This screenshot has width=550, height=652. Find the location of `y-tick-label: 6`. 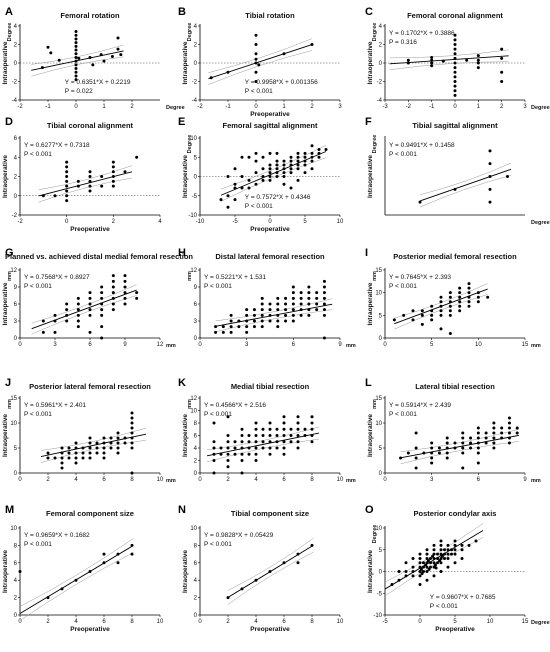

y-tick-label: 6 is located at coordinates (16, 564).